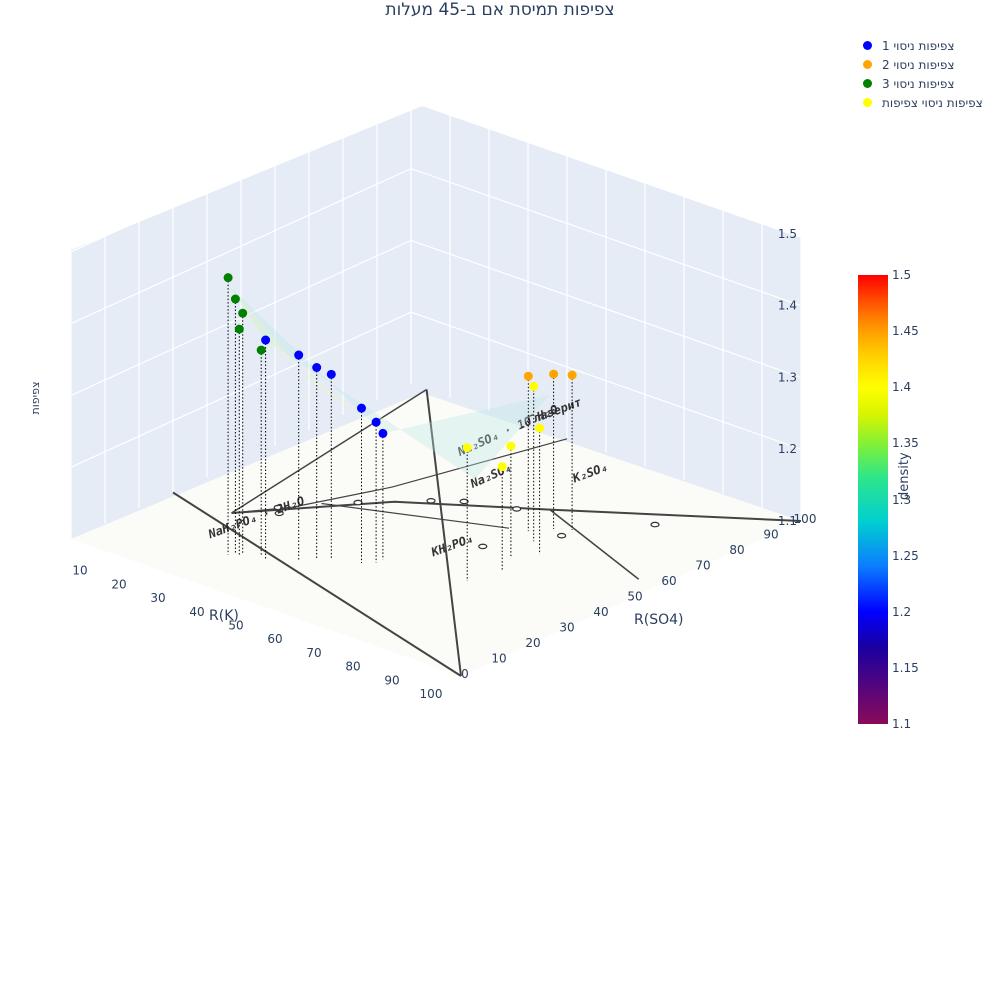  Describe the element at coordinates (787, 377) in the screenshot. I see `z-tick-label: 1.3` at that location.